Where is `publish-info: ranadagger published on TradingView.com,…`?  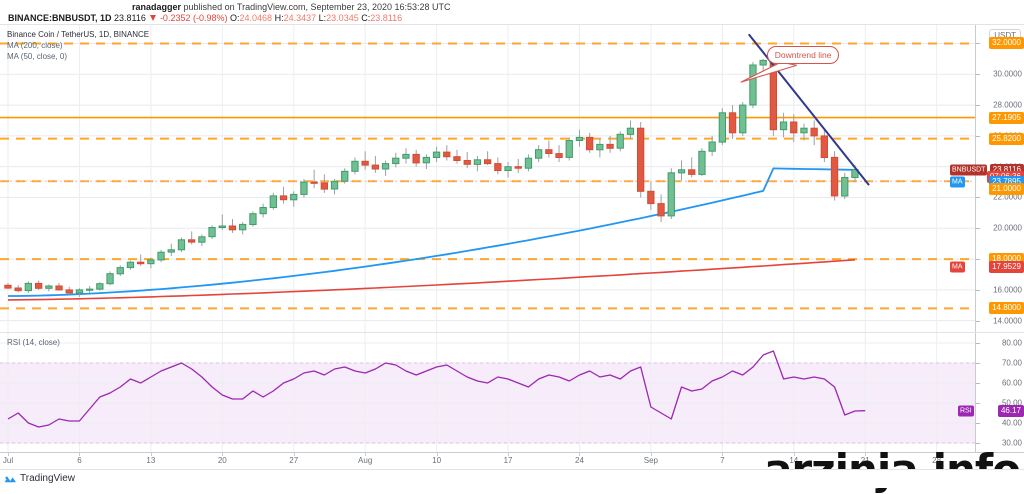
publish-info: ranadagger published on TradingView.com,… is located at coordinates (291, 7).